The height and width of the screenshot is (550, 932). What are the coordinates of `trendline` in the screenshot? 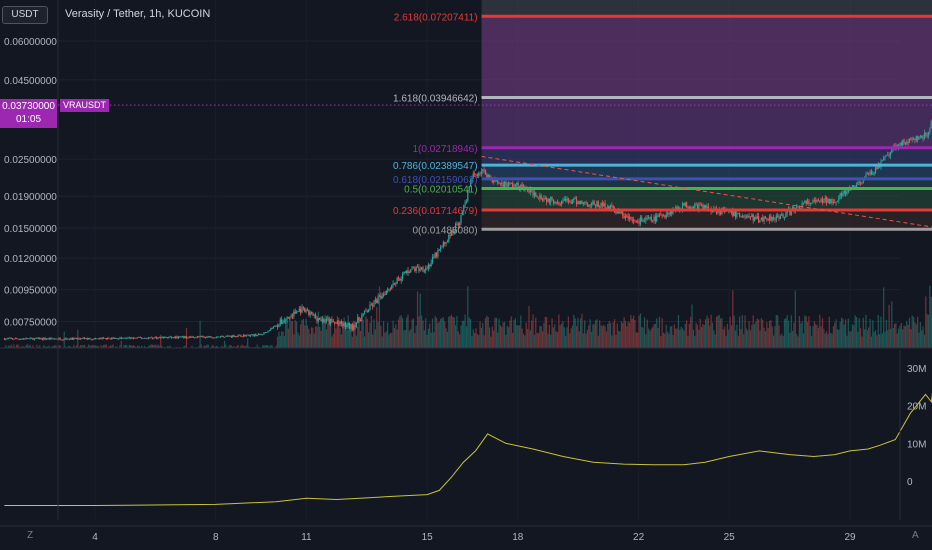 It's located at (706, 192).